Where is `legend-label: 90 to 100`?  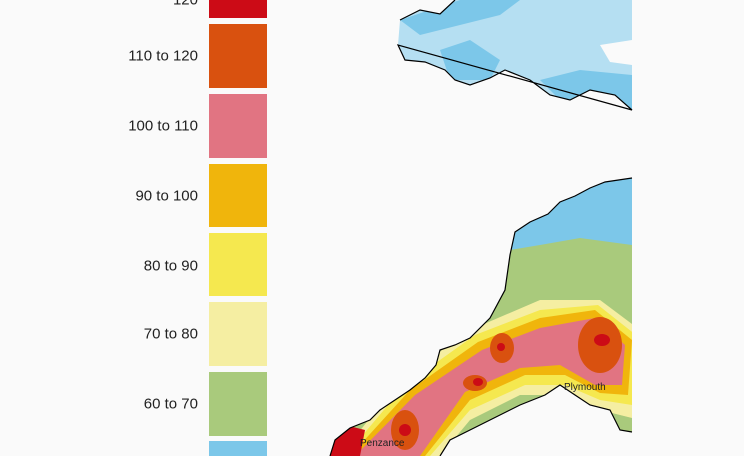 legend-label: 90 to 100 is located at coordinates (166, 196).